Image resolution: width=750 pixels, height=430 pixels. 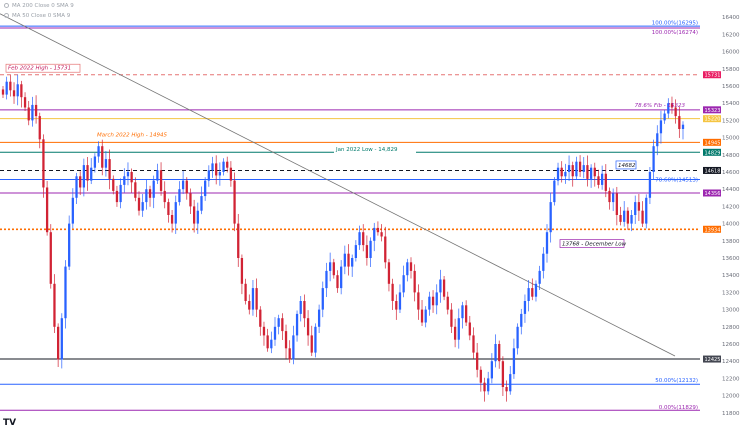 What do you see at coordinates (713, 111) in the screenshot?
I see `price-badge-label: 15323` at bounding box center [713, 111].